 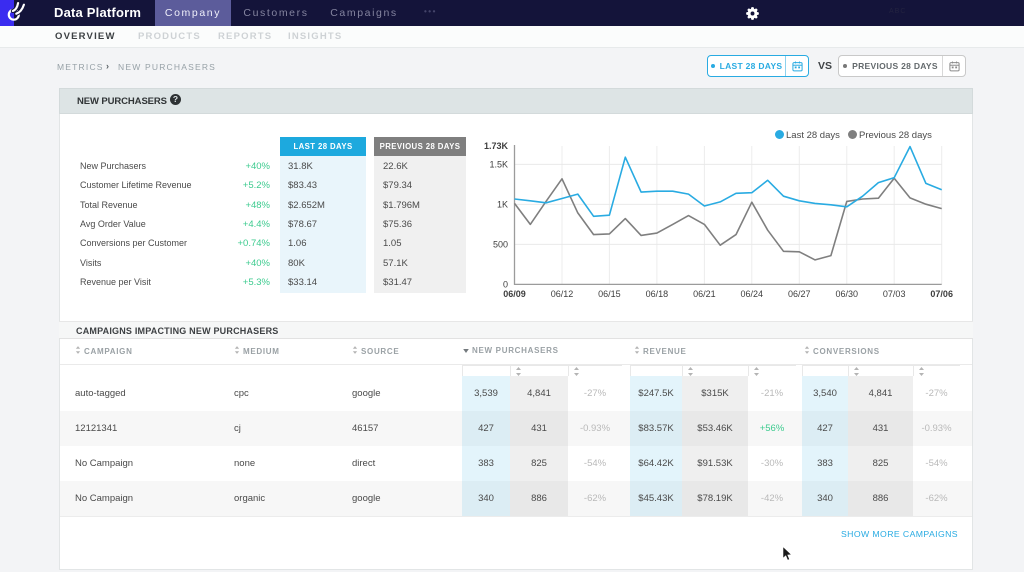 I want to click on svg-text: 06/15, so click(x=609, y=294).